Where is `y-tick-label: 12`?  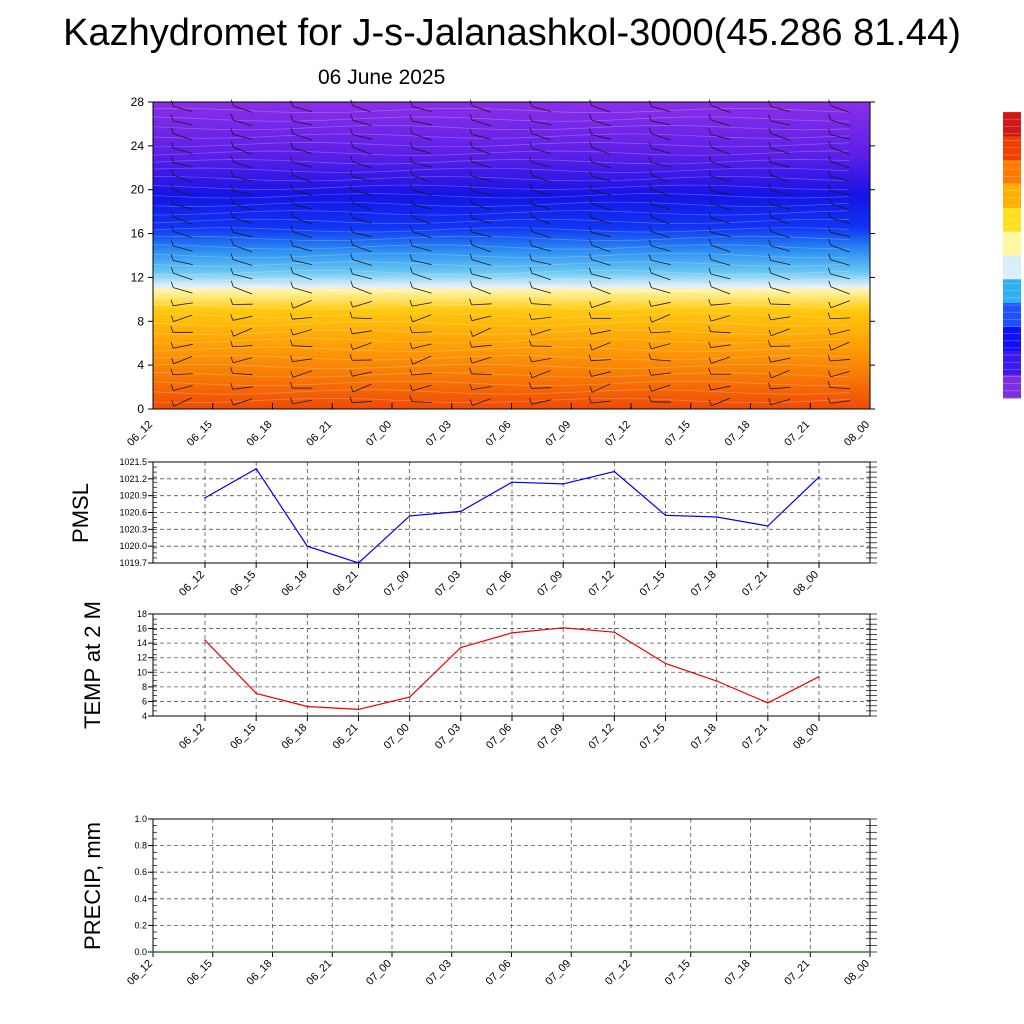 y-tick-label: 12 is located at coordinates (142, 658).